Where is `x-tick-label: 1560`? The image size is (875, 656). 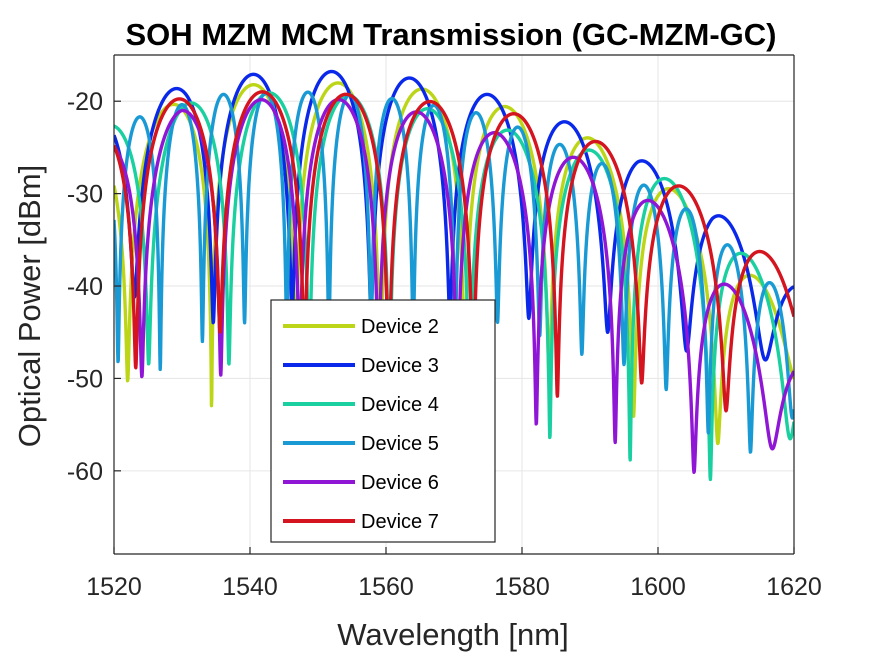 x-tick-label: 1560 is located at coordinates (386, 587).